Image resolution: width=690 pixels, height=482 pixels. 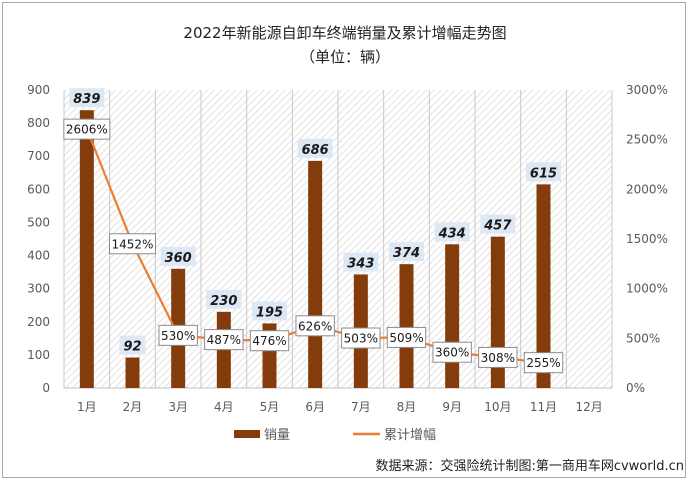 What do you see at coordinates (647, 239) in the screenshot?
I see `y-right-tick-label: 1500%` at bounding box center [647, 239].